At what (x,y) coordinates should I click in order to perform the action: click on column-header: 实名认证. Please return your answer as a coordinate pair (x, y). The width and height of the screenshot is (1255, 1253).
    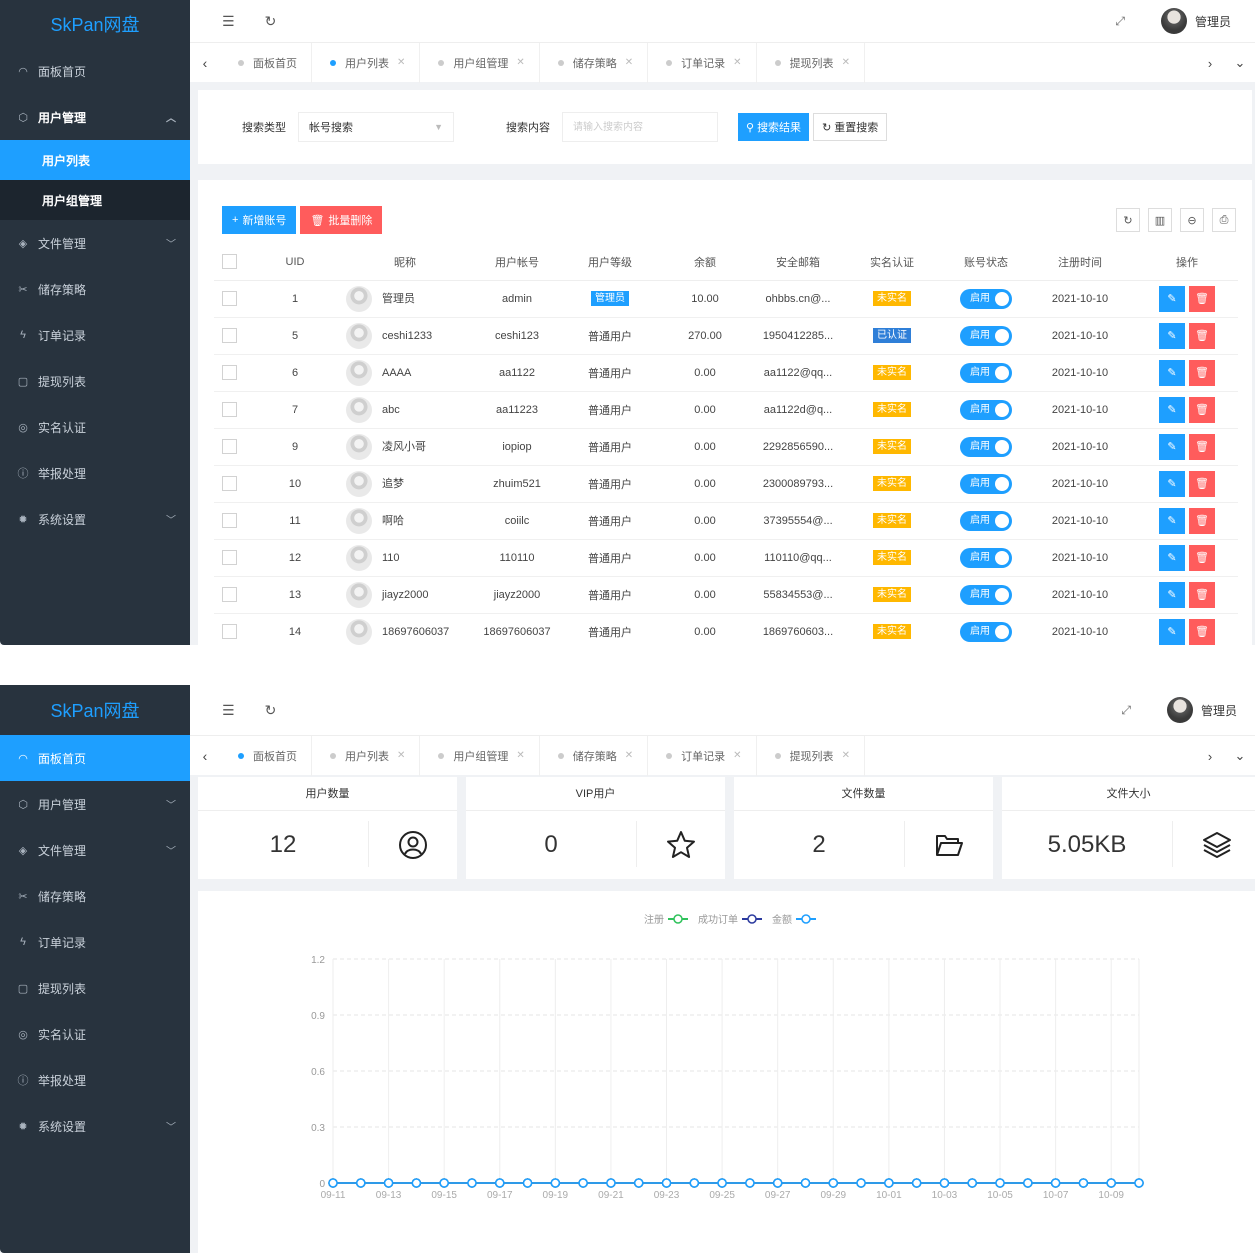
    Looking at the image, I should click on (892, 262).